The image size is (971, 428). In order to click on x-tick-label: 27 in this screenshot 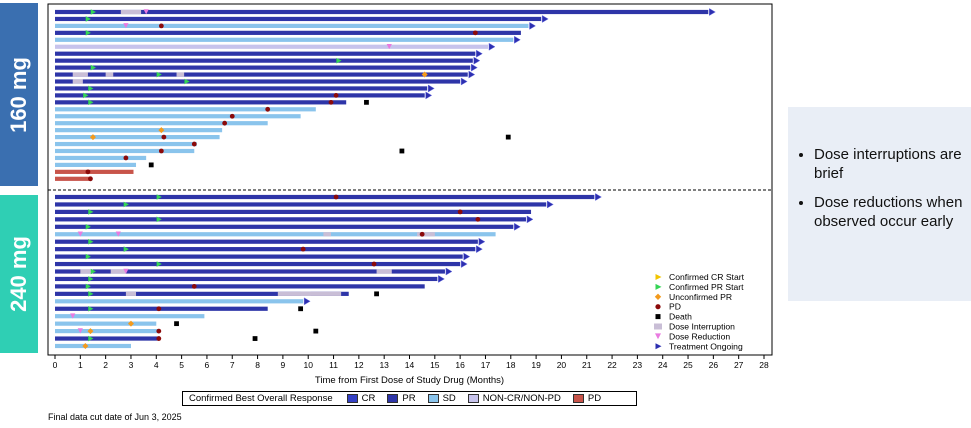, I will do `click(739, 365)`.